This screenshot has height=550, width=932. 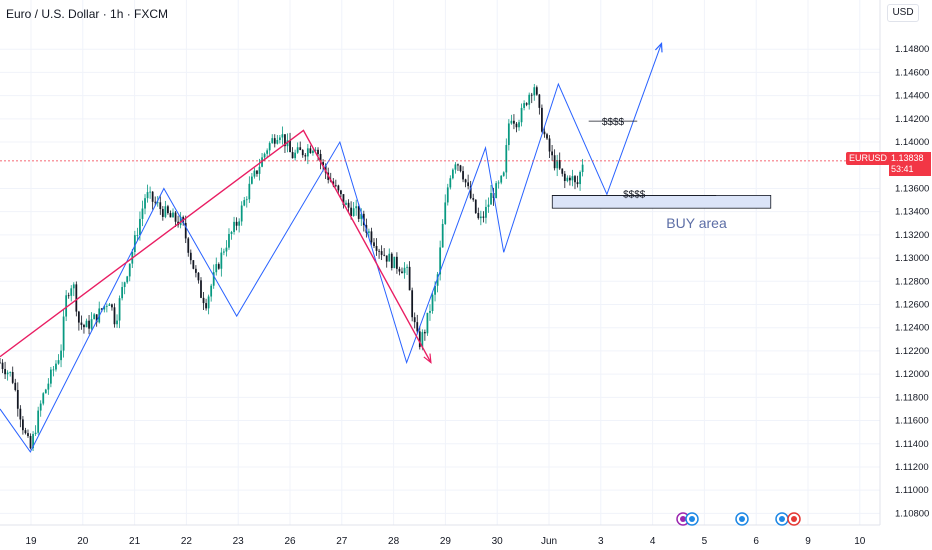 I want to click on event-icon-dot, so click(x=794, y=519).